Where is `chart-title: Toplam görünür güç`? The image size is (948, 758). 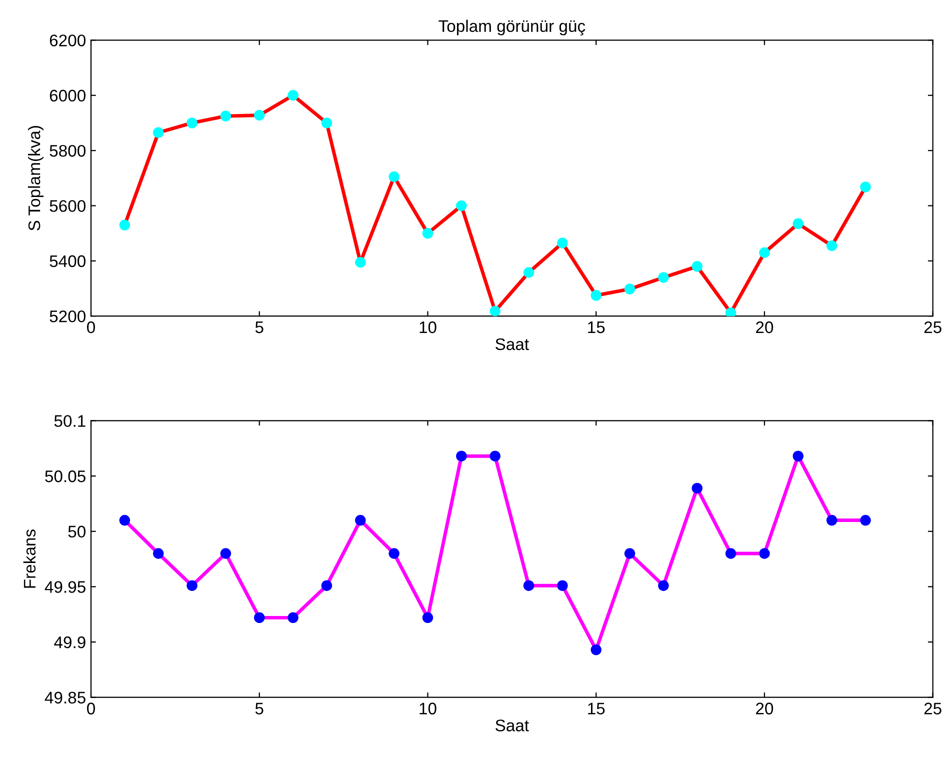
chart-title: Toplam görünür güç is located at coordinates (512, 28).